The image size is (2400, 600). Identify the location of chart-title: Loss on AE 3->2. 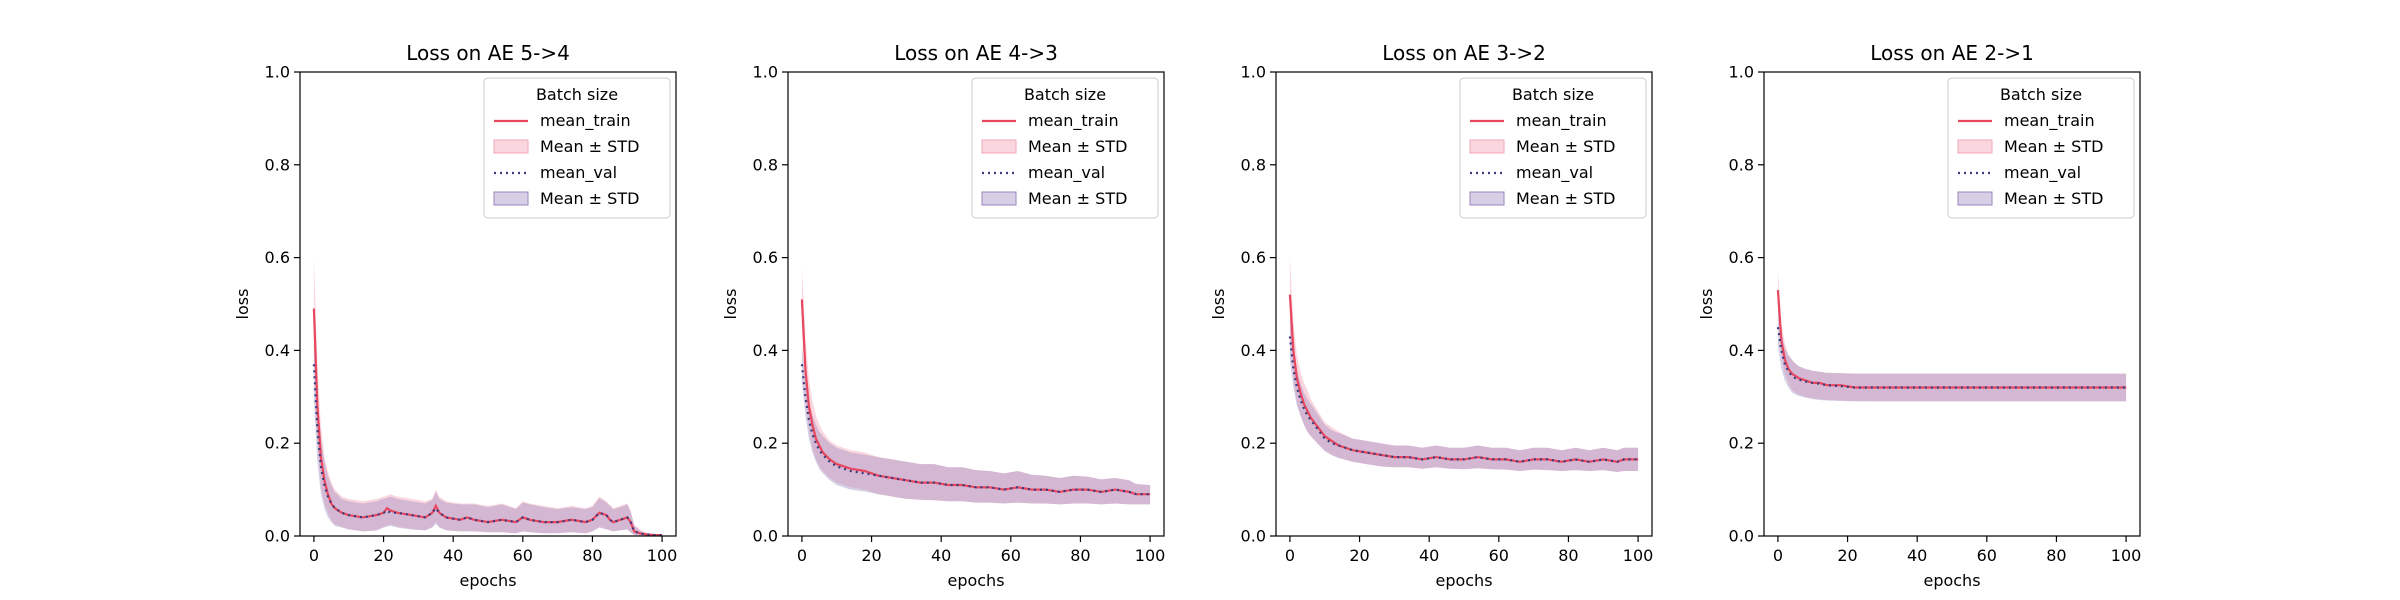
(1464, 53).